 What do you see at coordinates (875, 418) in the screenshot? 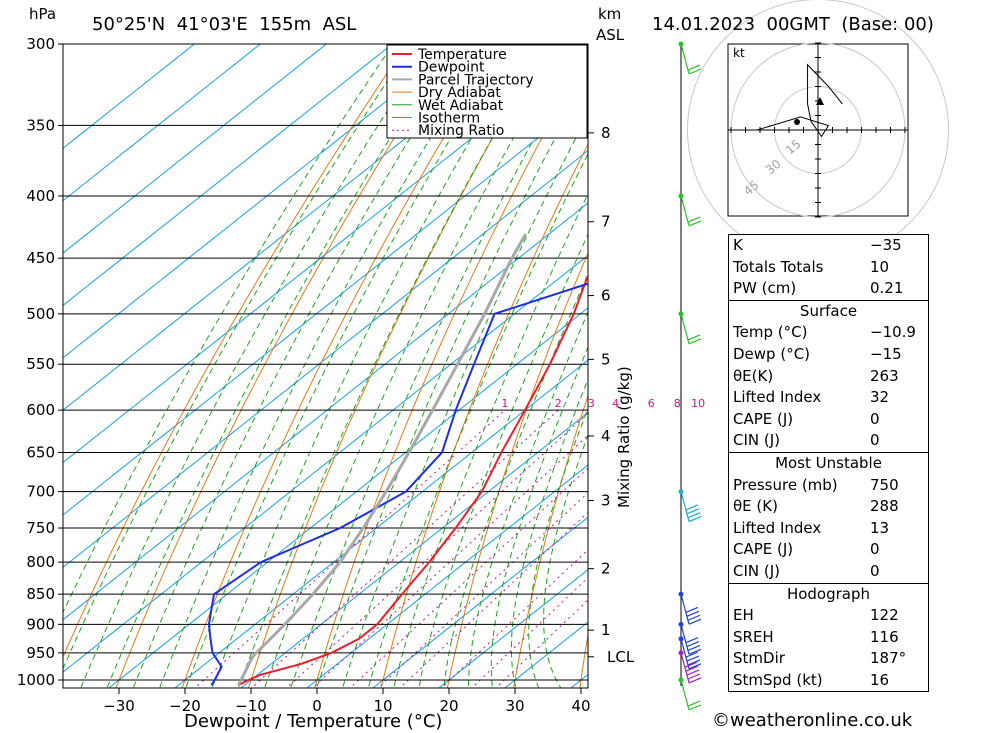
I see `surface-index-value: 0` at bounding box center [875, 418].